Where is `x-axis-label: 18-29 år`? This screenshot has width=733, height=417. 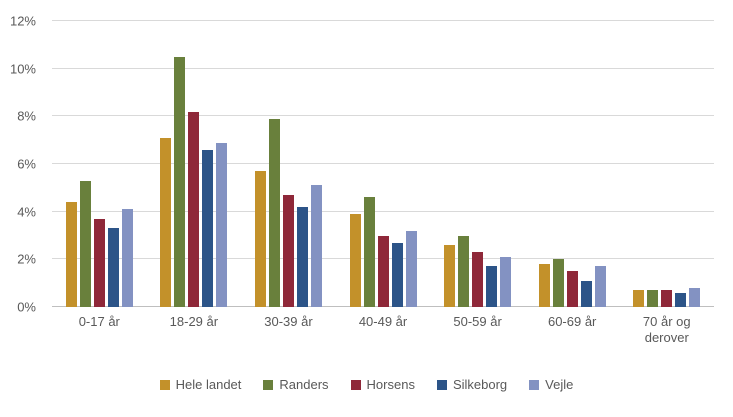
x-axis-label: 18-29 år is located at coordinates (194, 321).